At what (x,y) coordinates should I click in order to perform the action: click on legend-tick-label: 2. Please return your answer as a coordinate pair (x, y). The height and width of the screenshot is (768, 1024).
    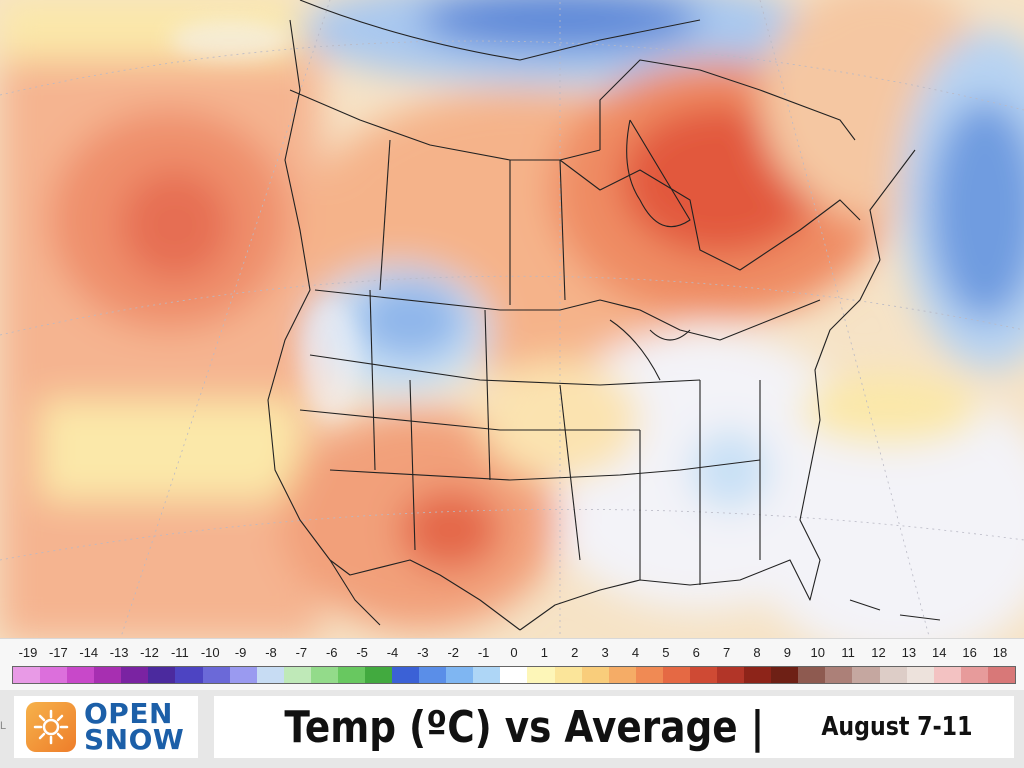
    Looking at the image, I should click on (575, 652).